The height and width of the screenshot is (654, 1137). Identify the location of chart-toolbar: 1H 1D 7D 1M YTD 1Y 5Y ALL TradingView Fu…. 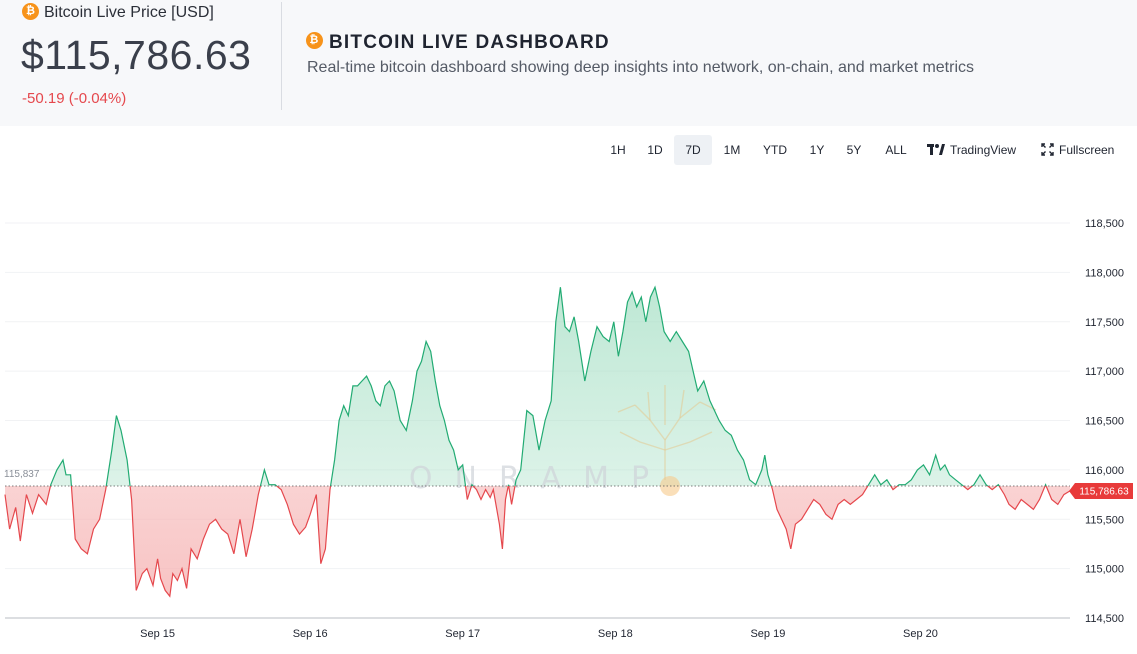
(568, 150).